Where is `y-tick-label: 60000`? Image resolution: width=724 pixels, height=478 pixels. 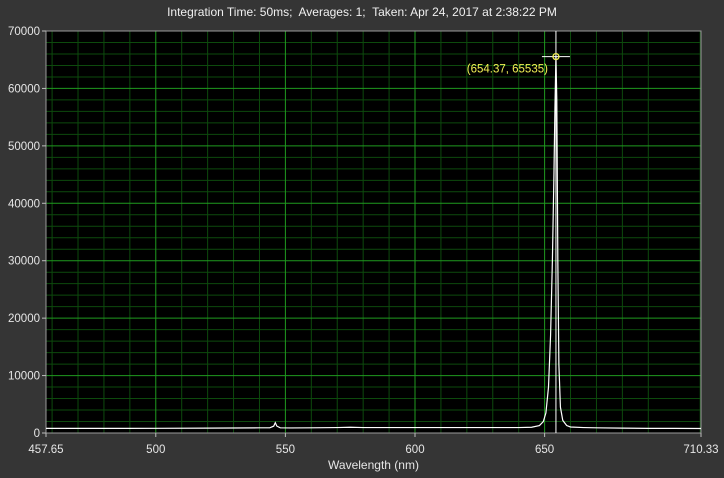 y-tick-label: 60000 is located at coordinates (24, 89).